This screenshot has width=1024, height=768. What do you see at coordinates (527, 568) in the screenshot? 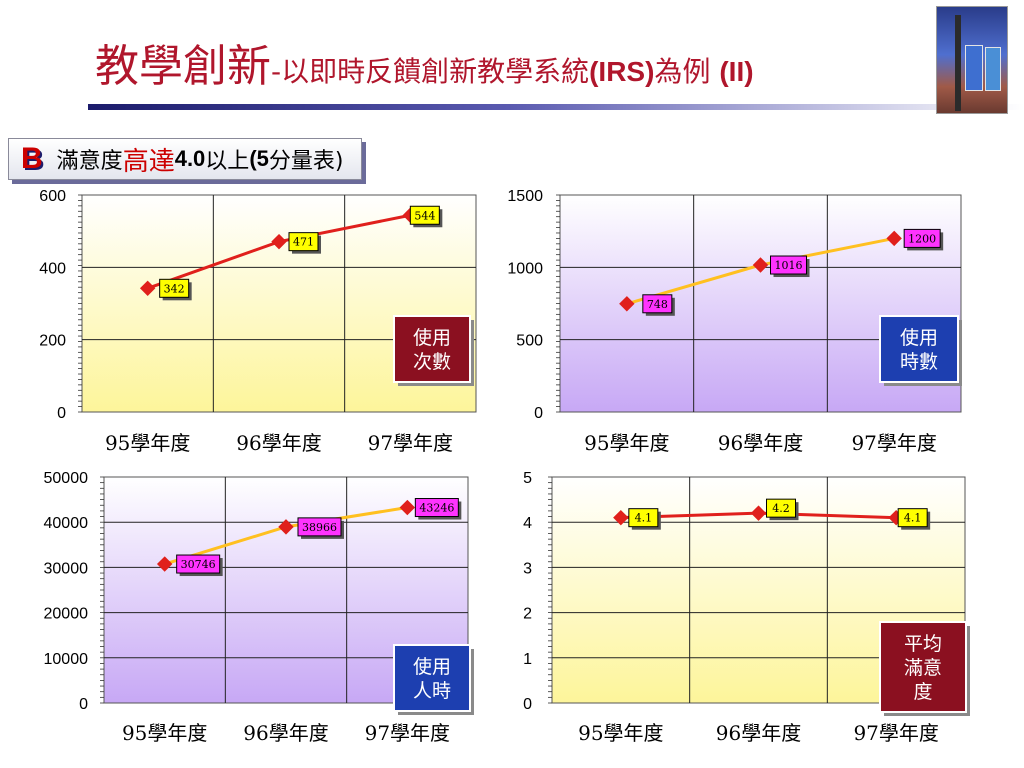
I see `y-tick-label: 3` at bounding box center [527, 568].